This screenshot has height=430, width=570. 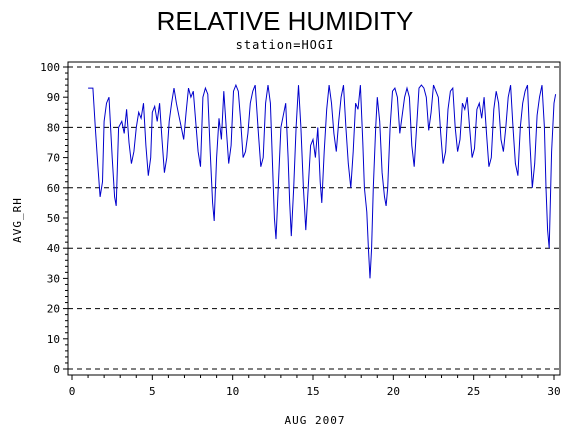 What do you see at coordinates (232, 391) in the screenshot?
I see `x-tick-label-10: 10` at bounding box center [232, 391].